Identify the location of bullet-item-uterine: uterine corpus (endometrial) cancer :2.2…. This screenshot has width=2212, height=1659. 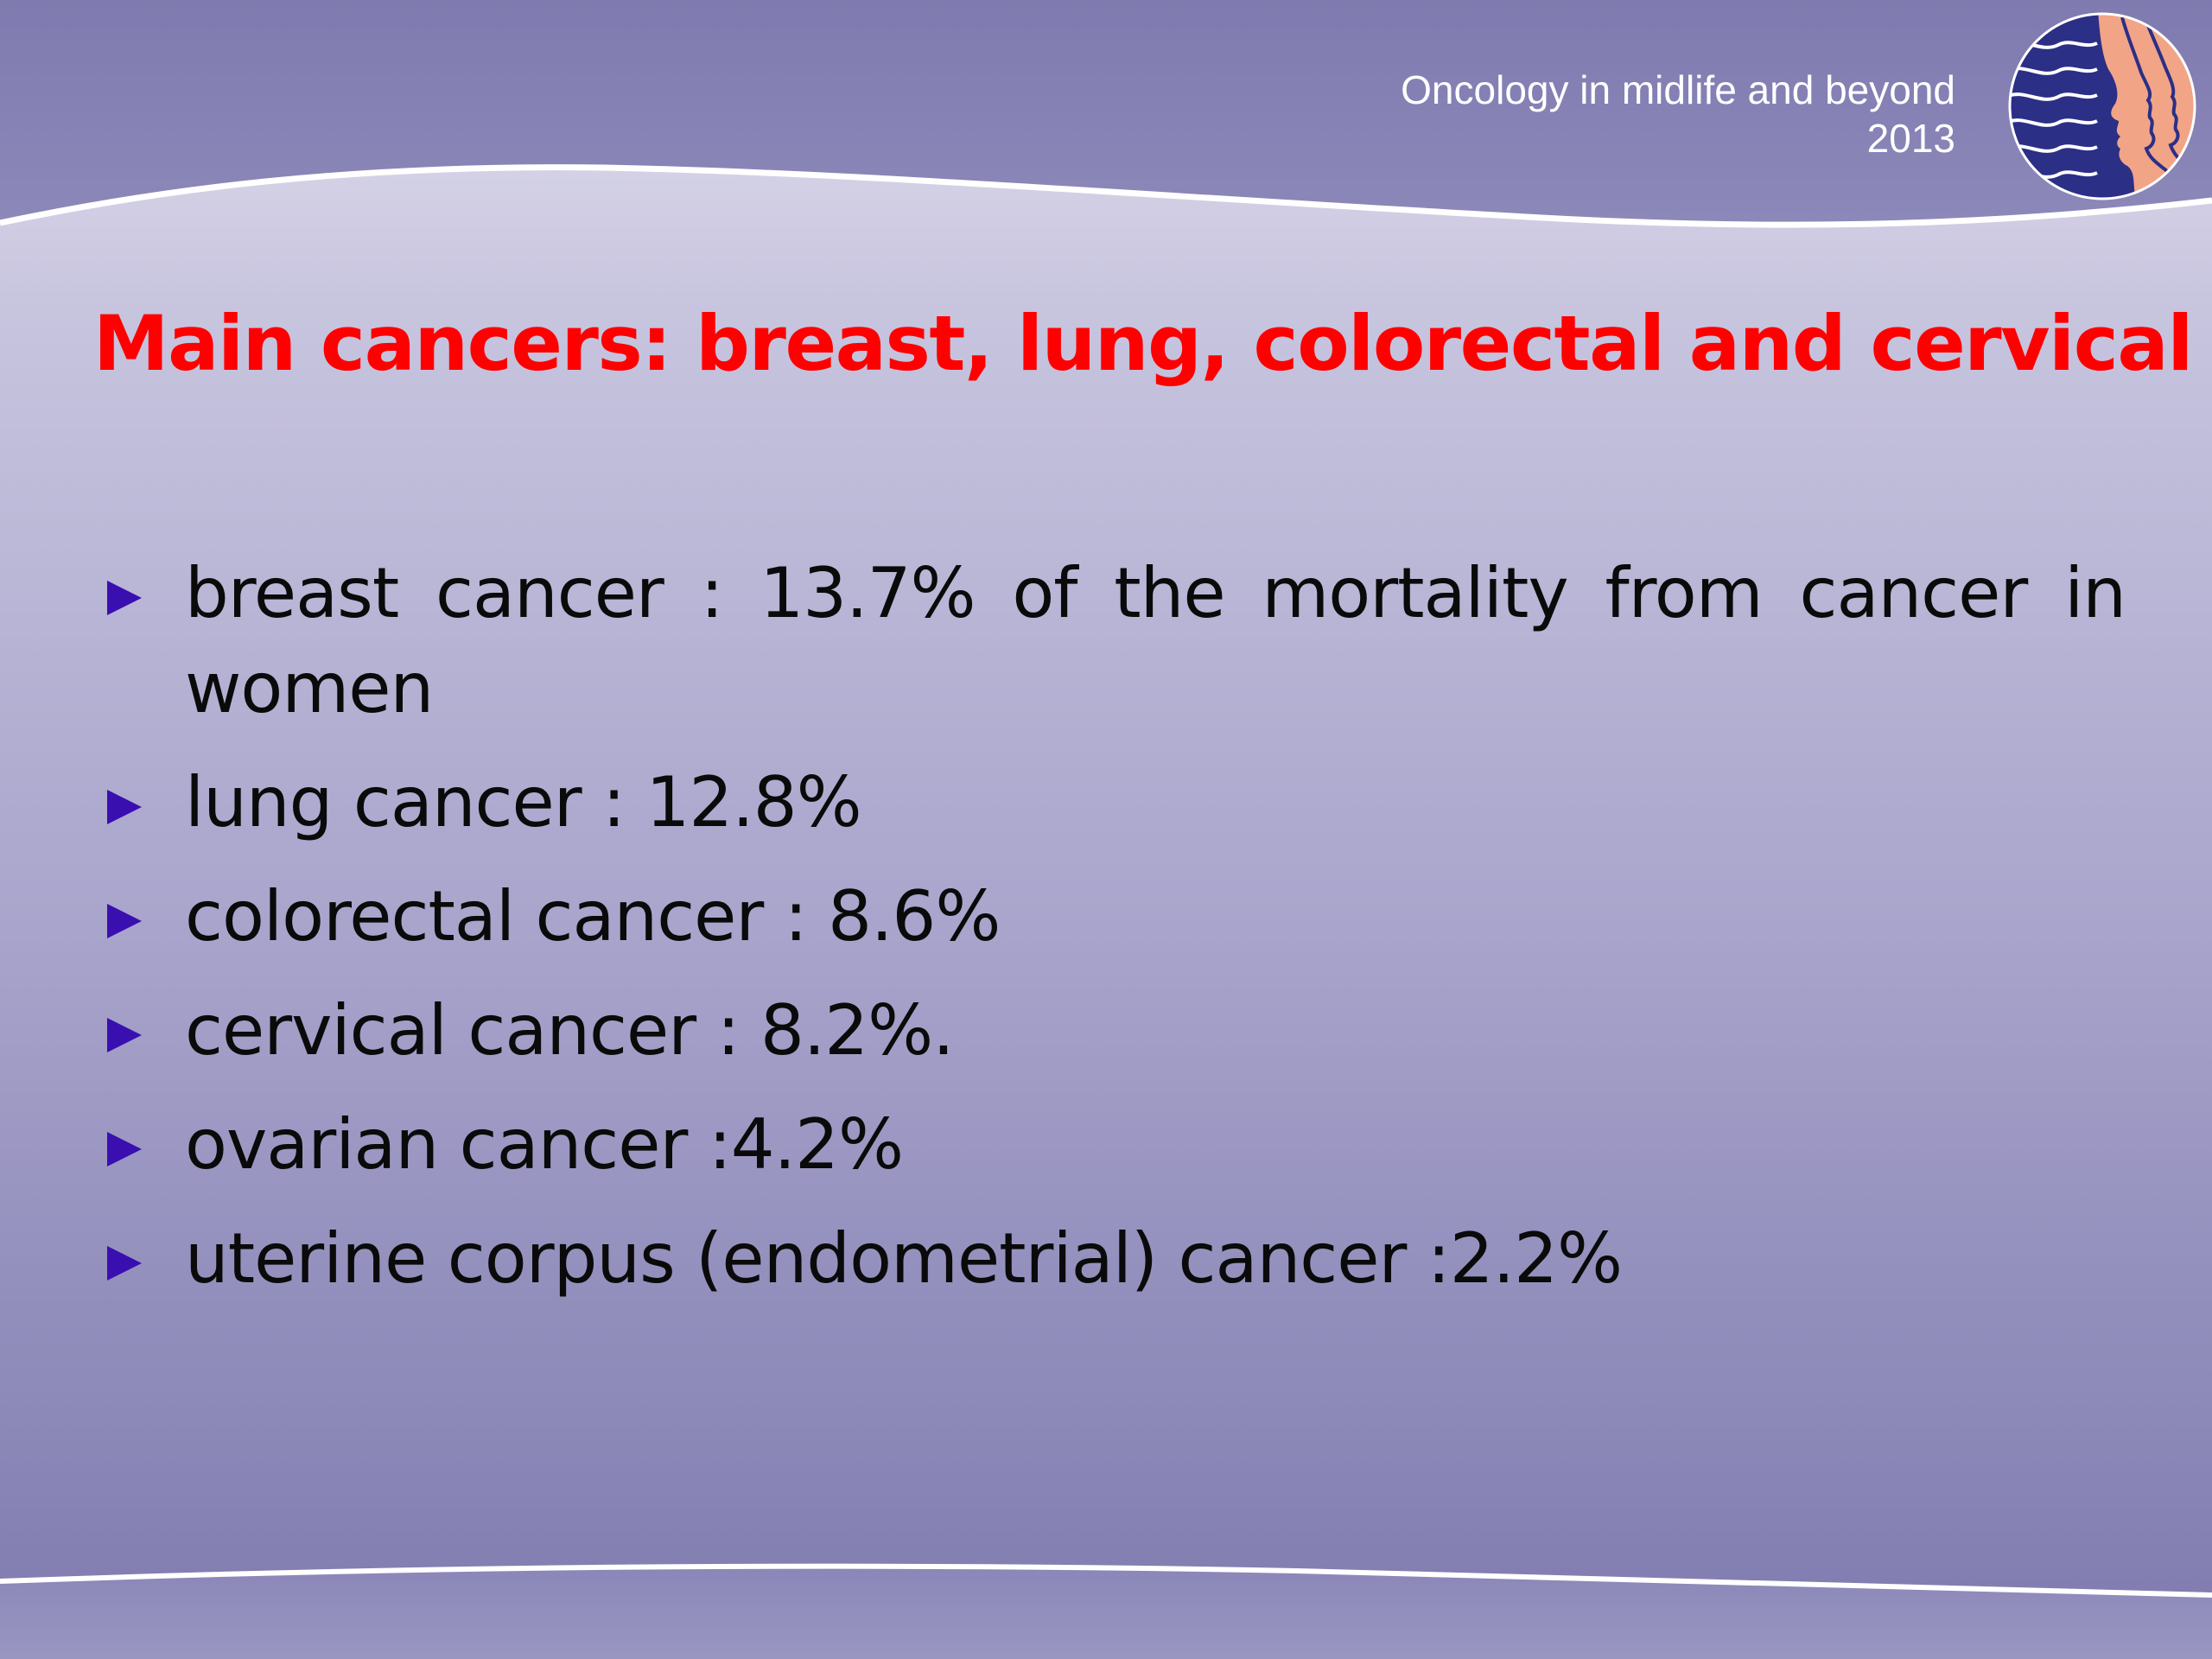
(1115, 1258).